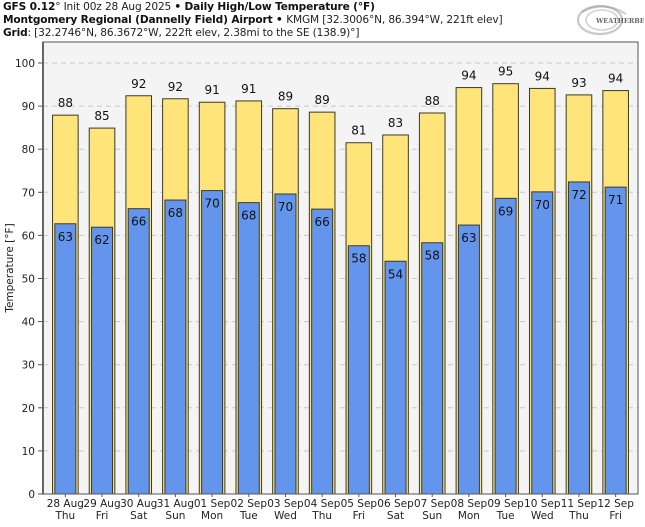 The image size is (645, 527). Describe the element at coordinates (358, 131) in the screenshot. I see `high-temp-label: 81` at that location.